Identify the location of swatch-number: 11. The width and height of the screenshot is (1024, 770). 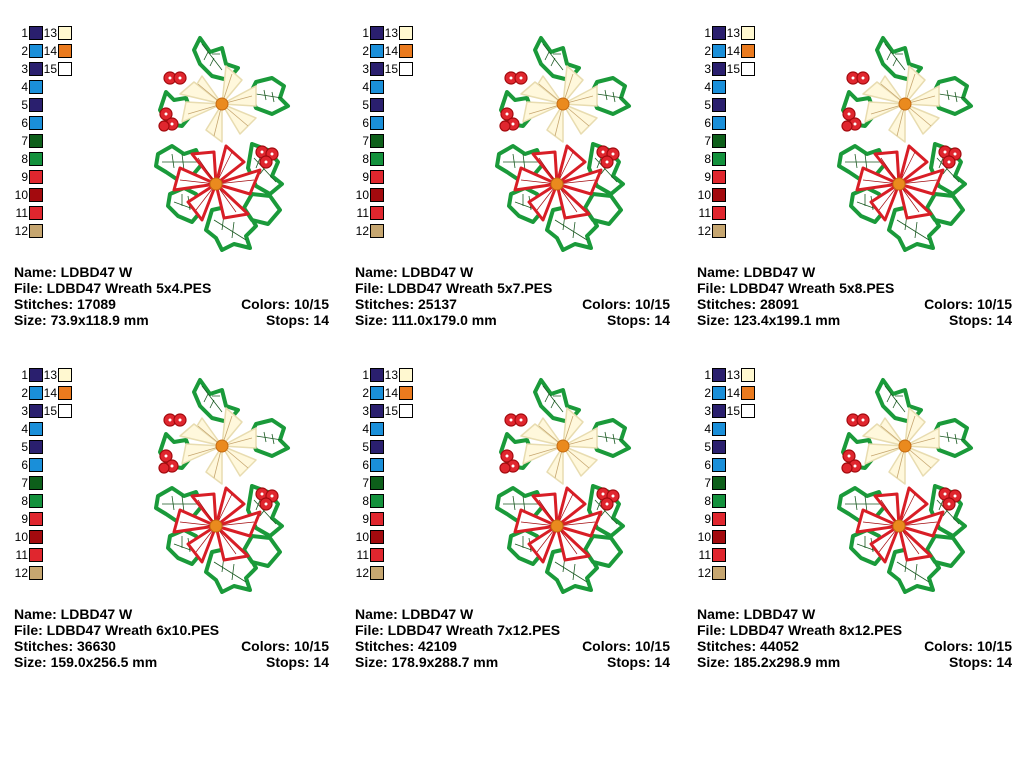
(704, 555).